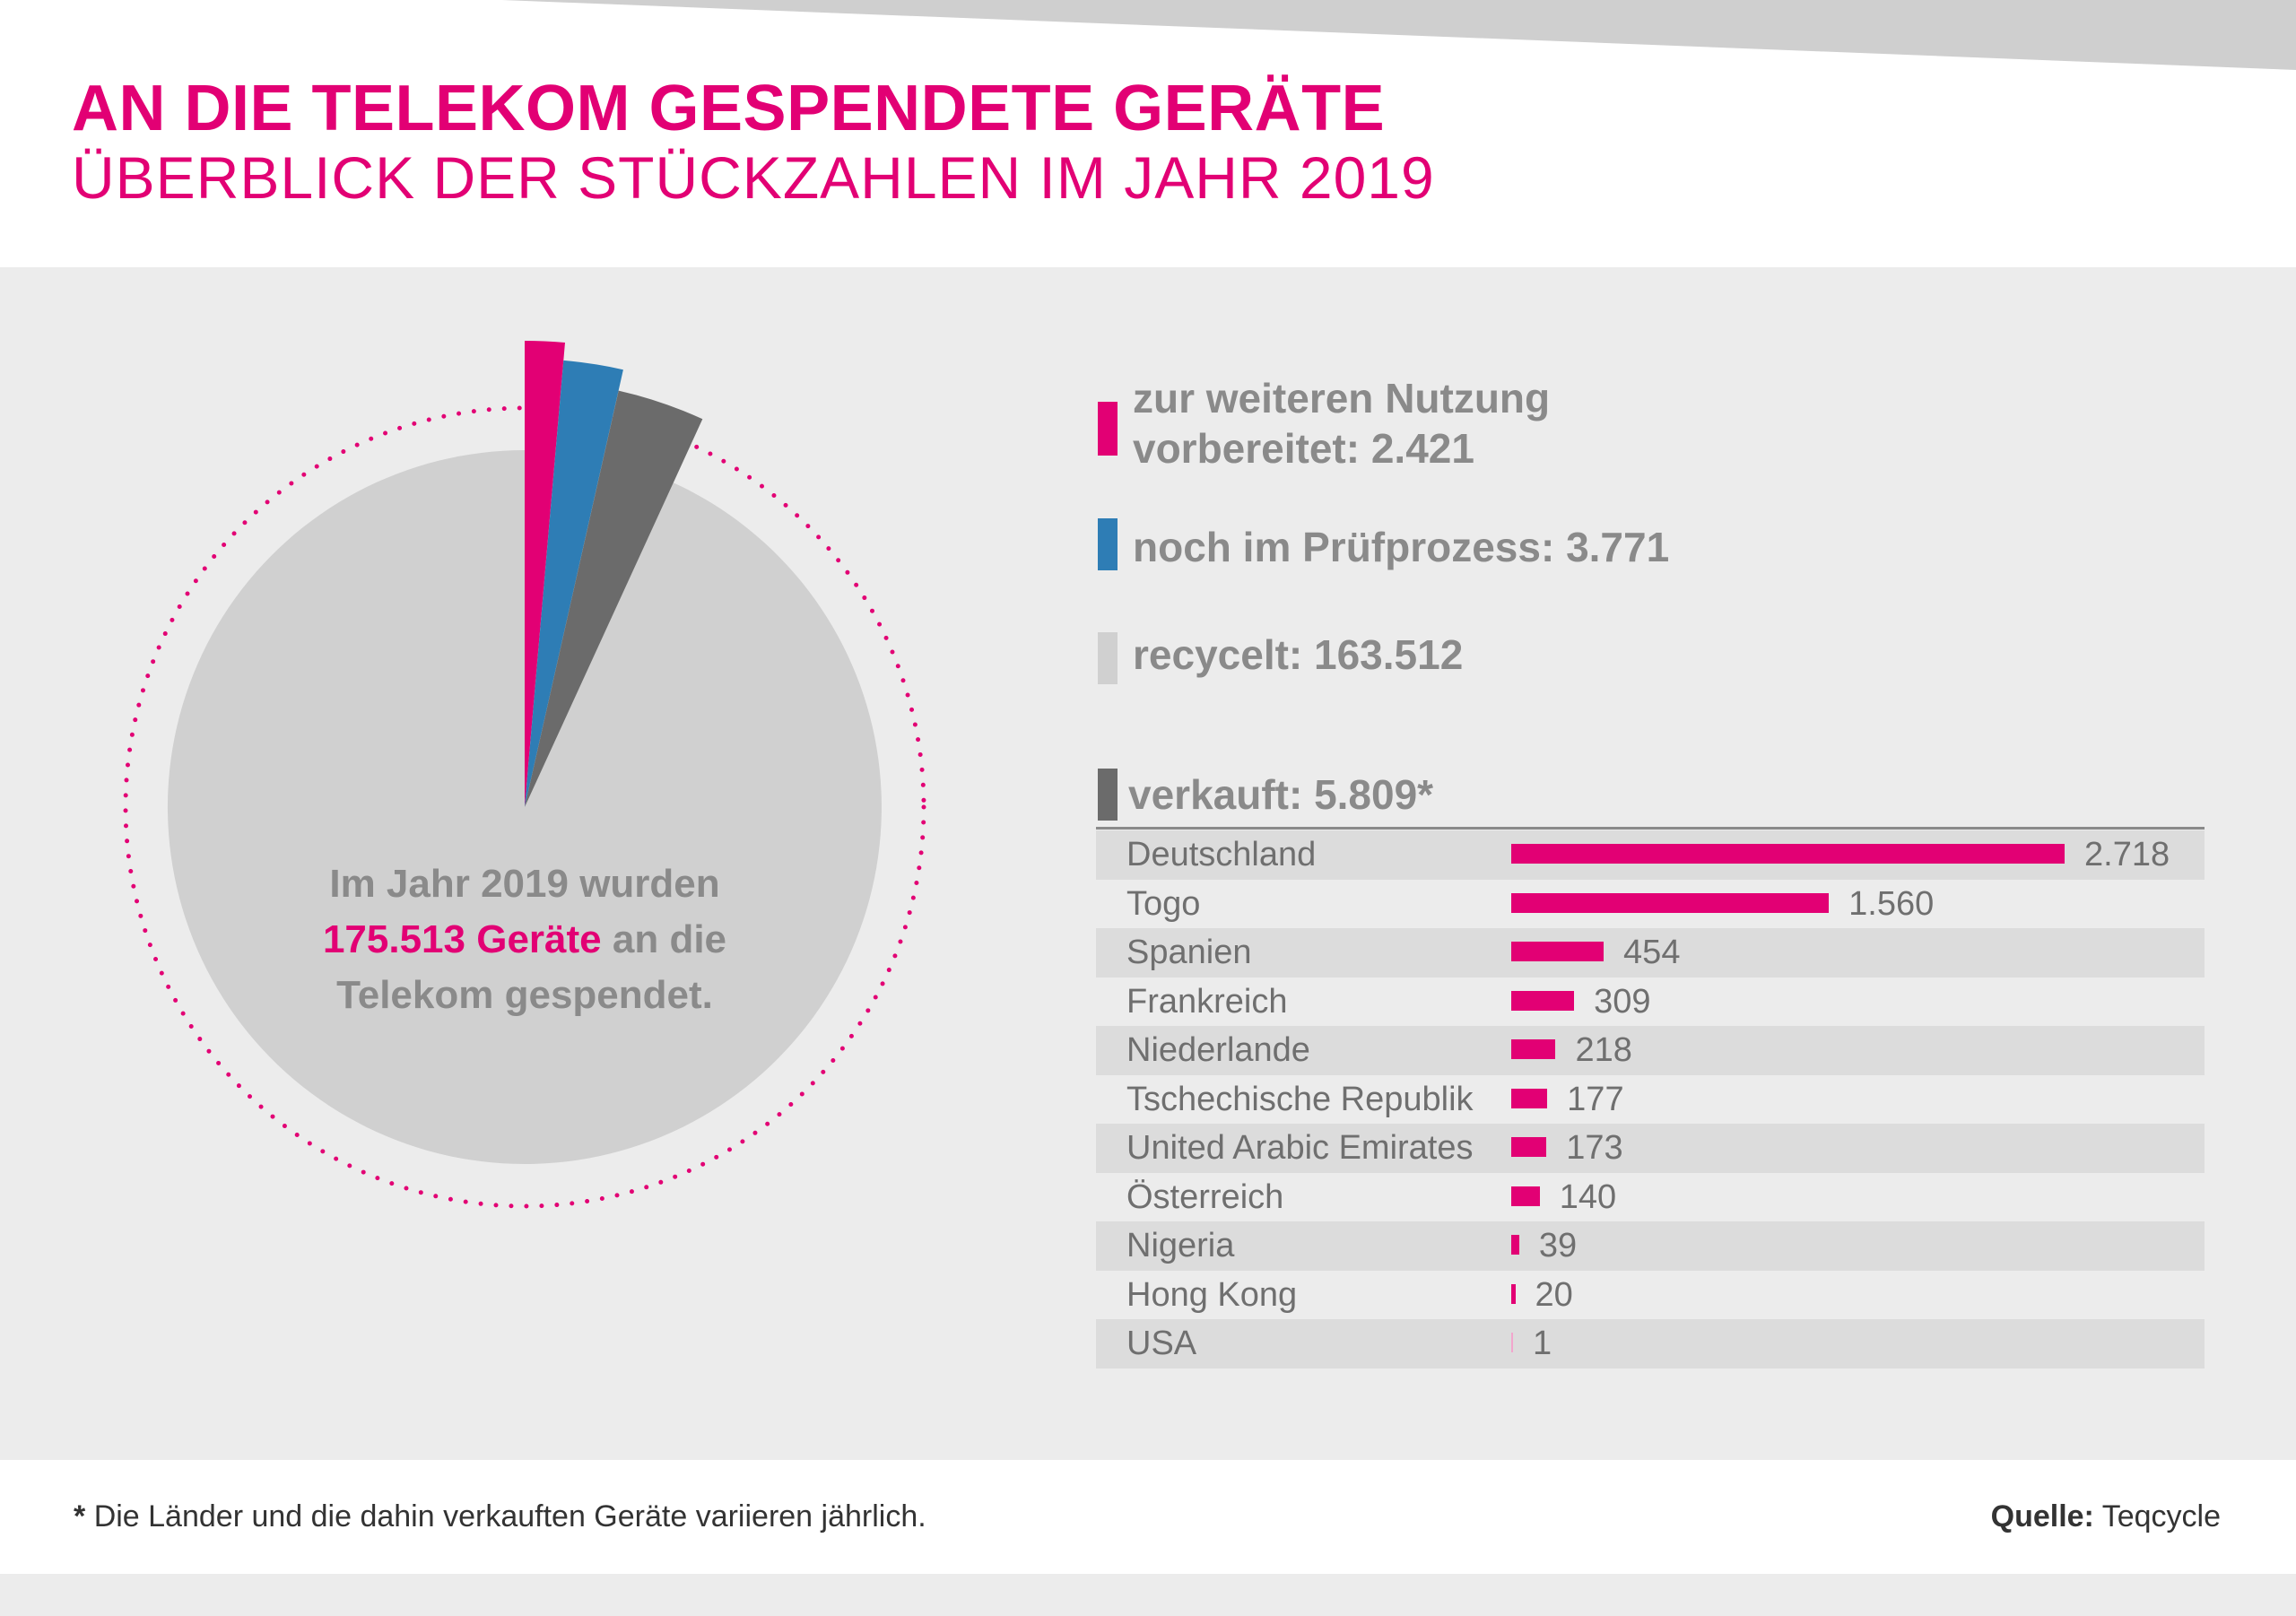 The width and height of the screenshot is (2296, 1616). Describe the element at coordinates (1603, 1050) in the screenshot. I see `value-label: 218` at that location.